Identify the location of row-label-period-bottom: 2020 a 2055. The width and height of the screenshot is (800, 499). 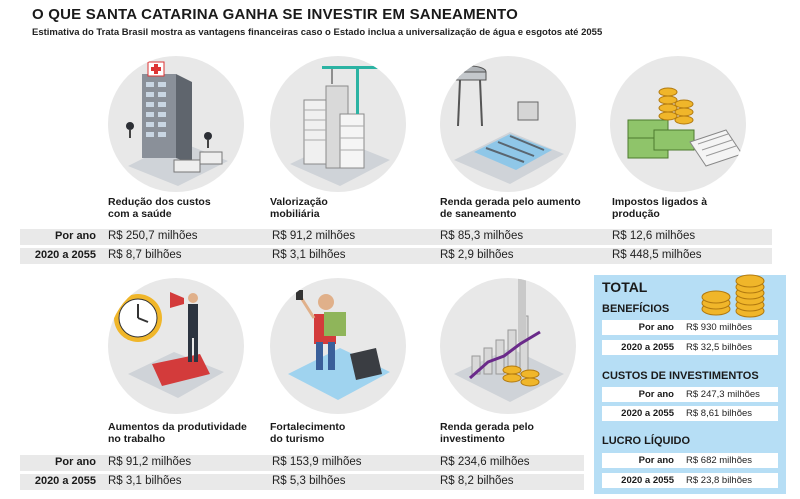
(65, 481).